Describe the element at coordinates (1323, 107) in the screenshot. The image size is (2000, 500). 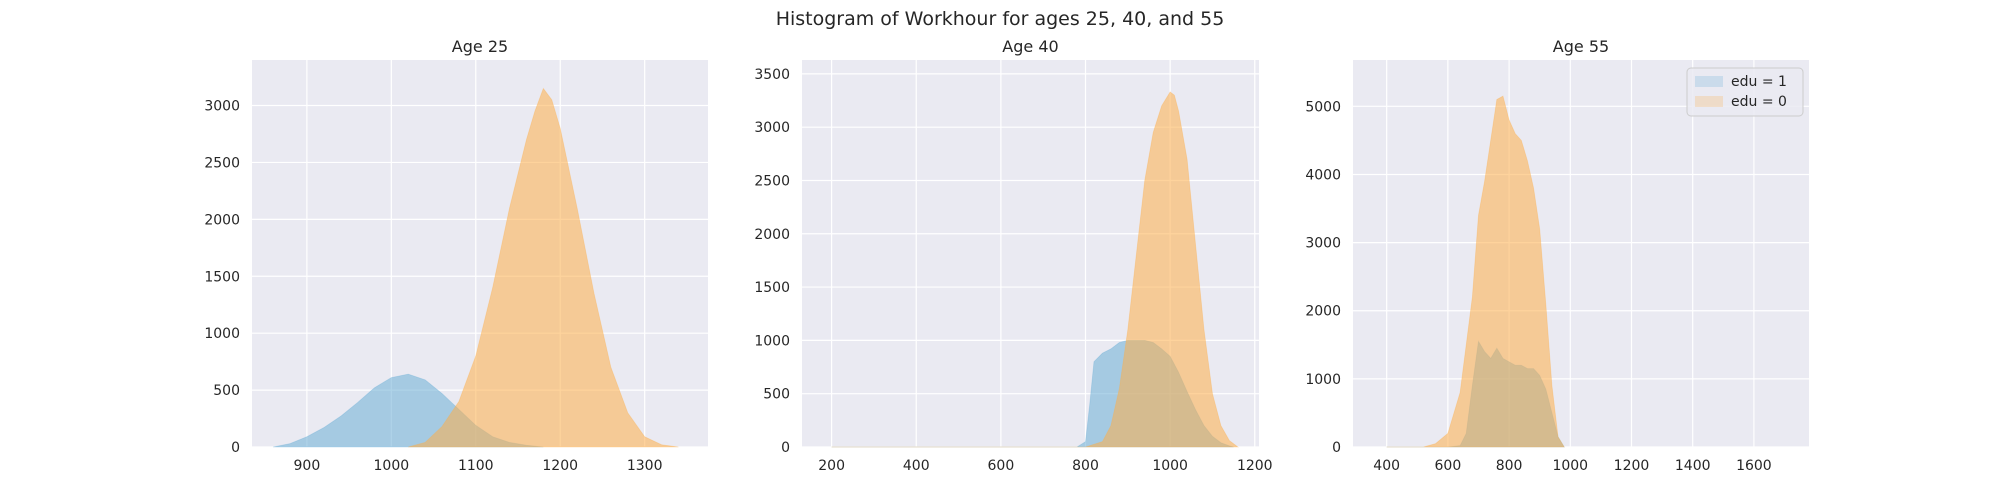
I see `y-tick-label: 5000` at that location.